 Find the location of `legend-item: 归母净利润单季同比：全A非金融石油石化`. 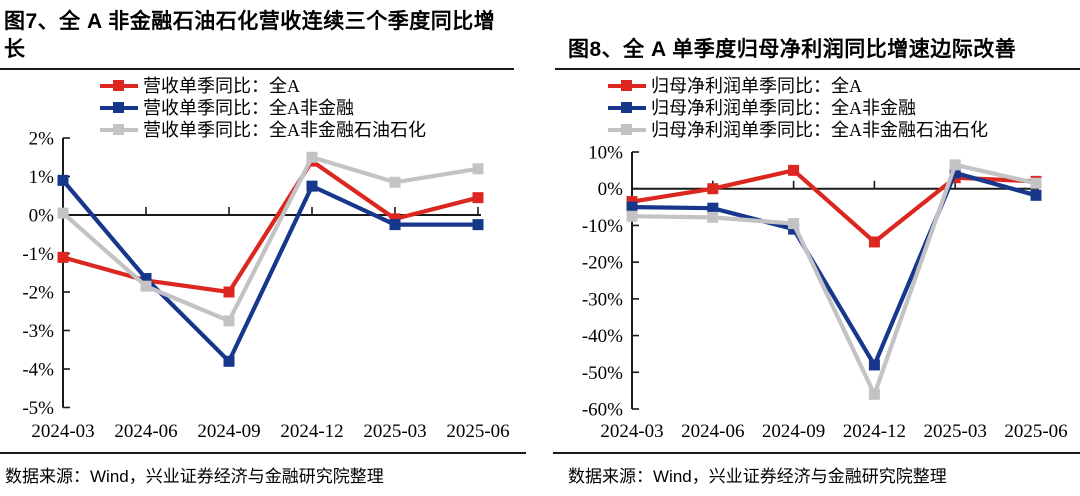

legend-item: 归母净利润单季同比：全A非金融石油石化 is located at coordinates (798, 129).